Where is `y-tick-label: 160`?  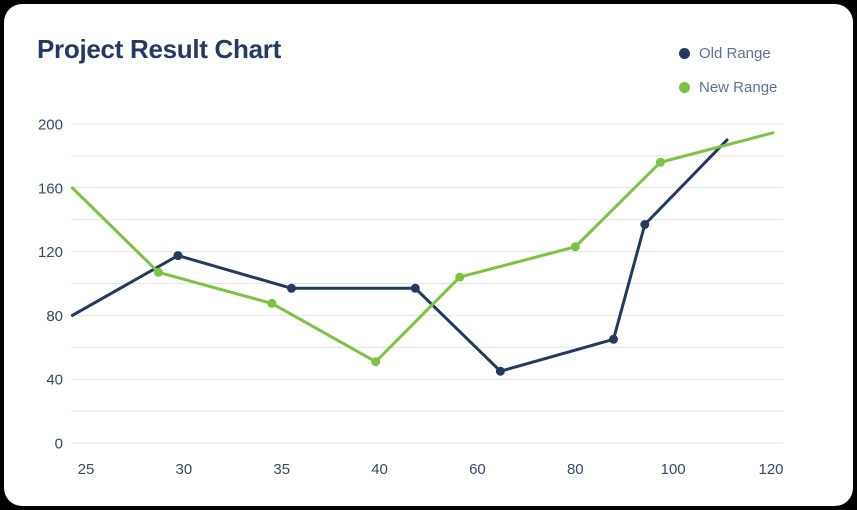 y-tick-label: 160 is located at coordinates (50, 188).